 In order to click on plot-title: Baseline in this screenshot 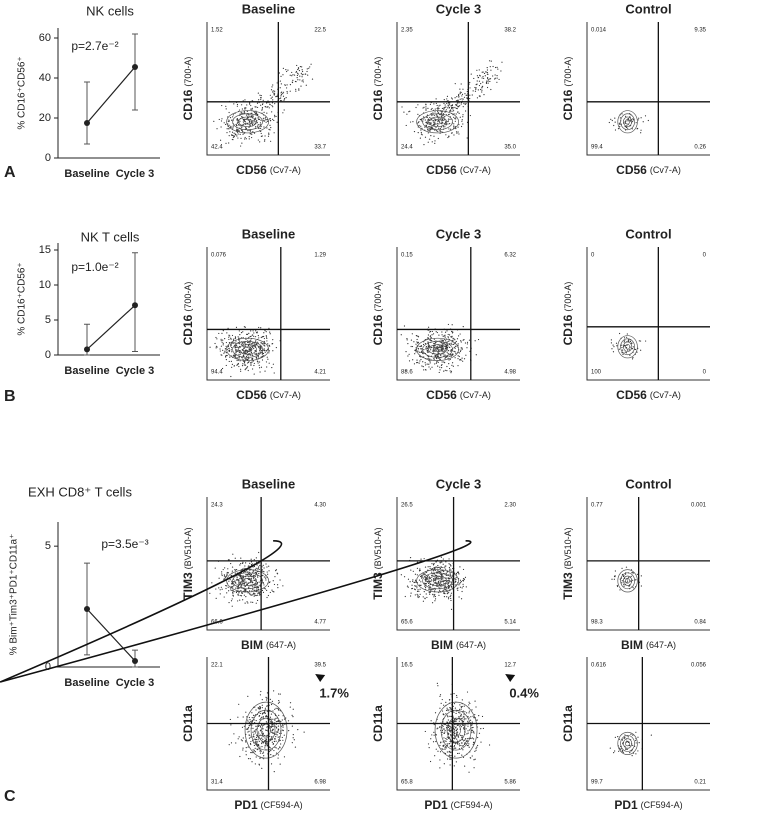, I will do `click(268, 233)`.